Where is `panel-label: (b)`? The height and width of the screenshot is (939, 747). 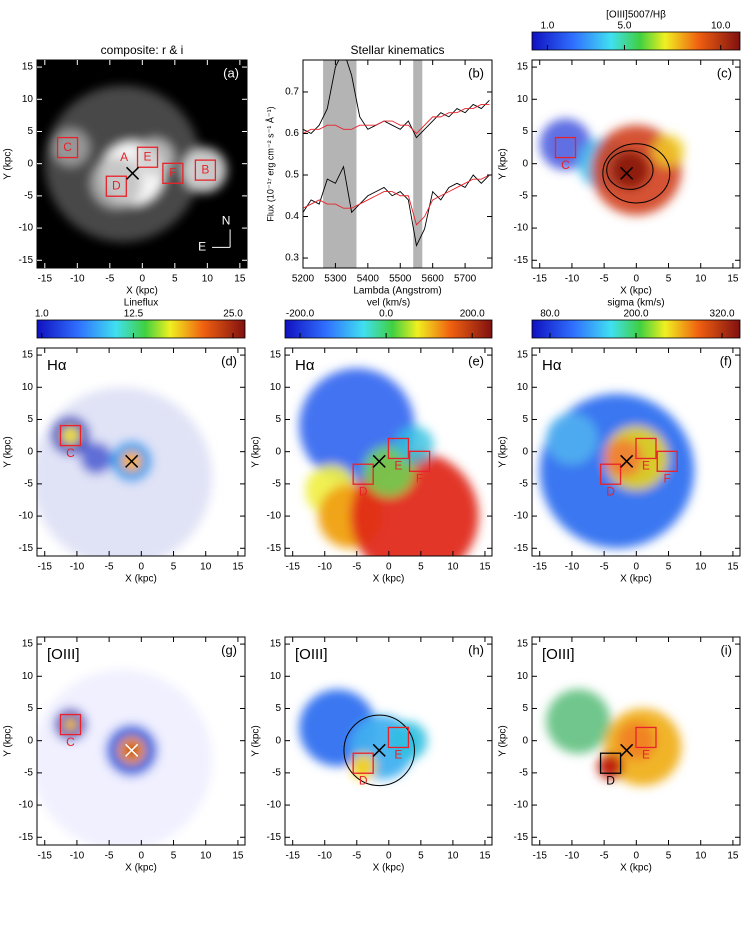
panel-label: (b) is located at coordinates (476, 72).